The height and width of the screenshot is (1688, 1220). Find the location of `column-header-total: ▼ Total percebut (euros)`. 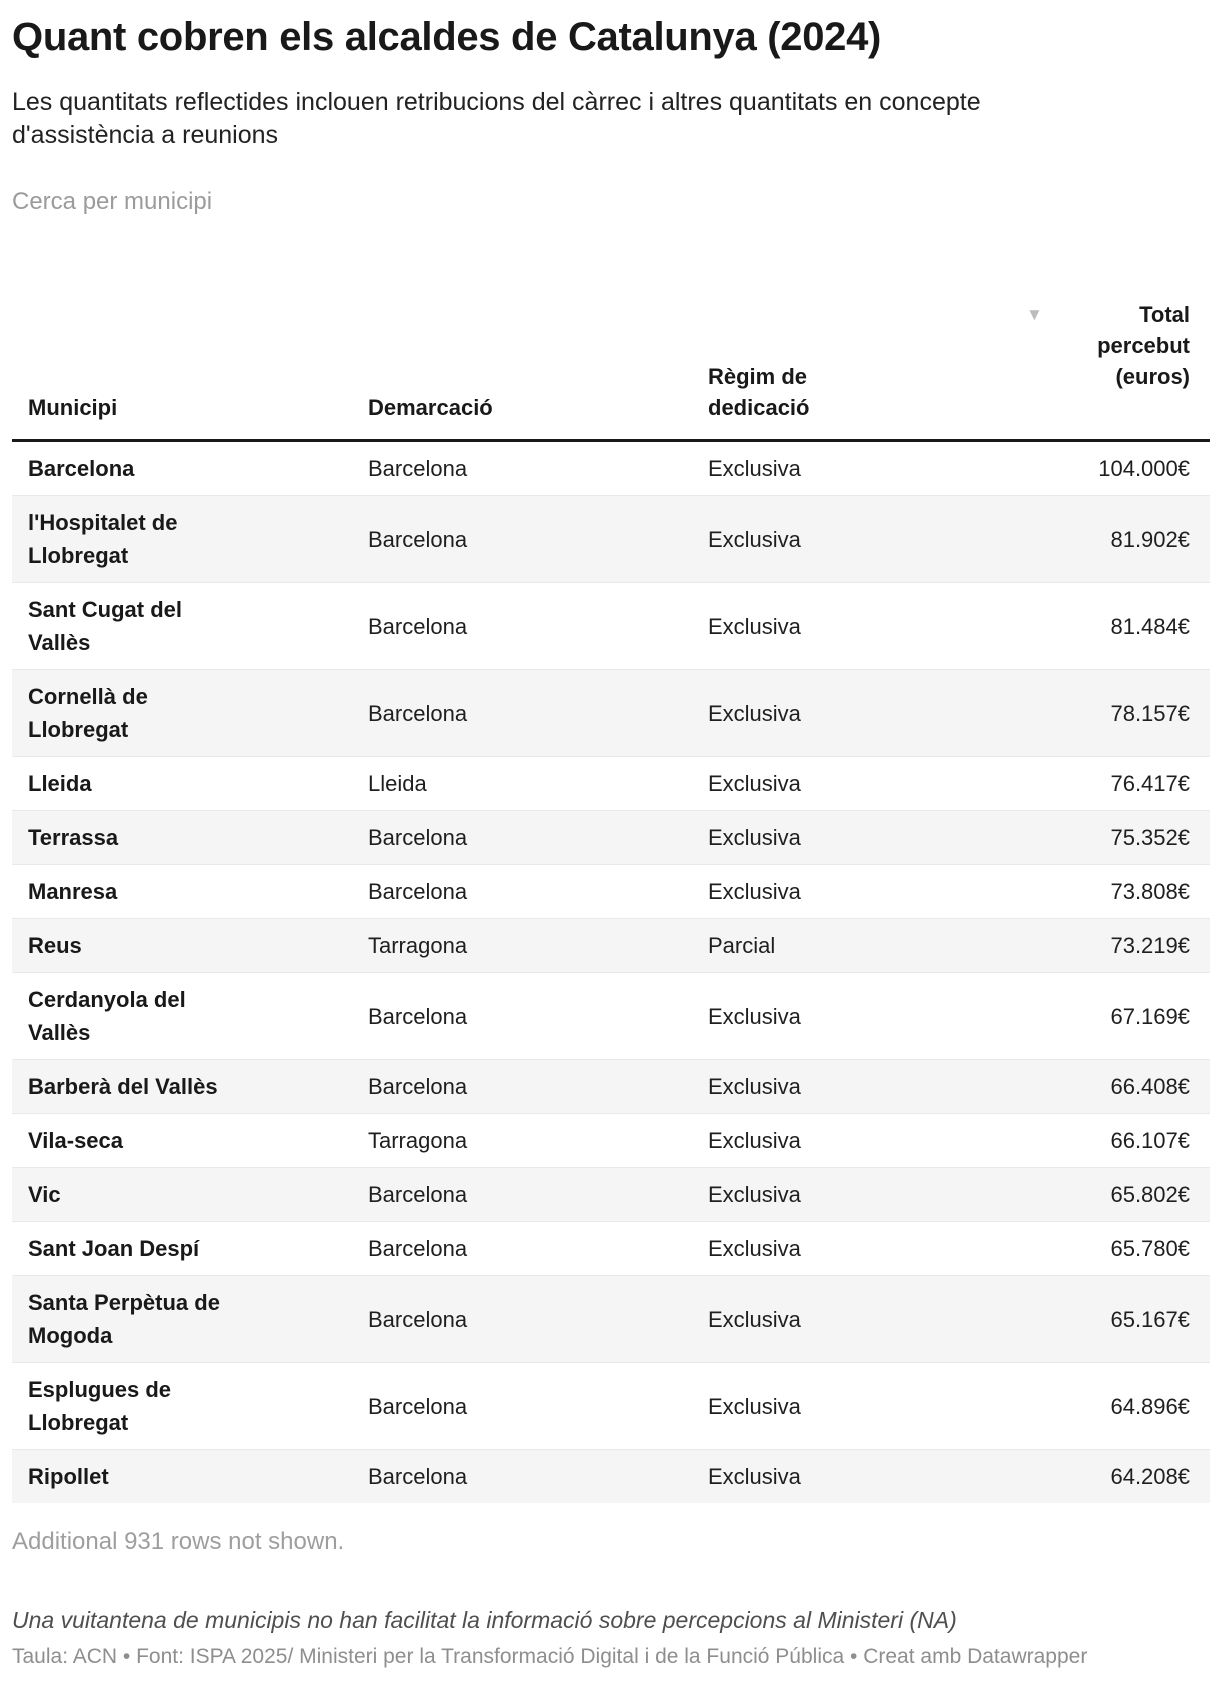

column-header-total: ▼ Total percebut (euros) is located at coordinates (1110, 336).